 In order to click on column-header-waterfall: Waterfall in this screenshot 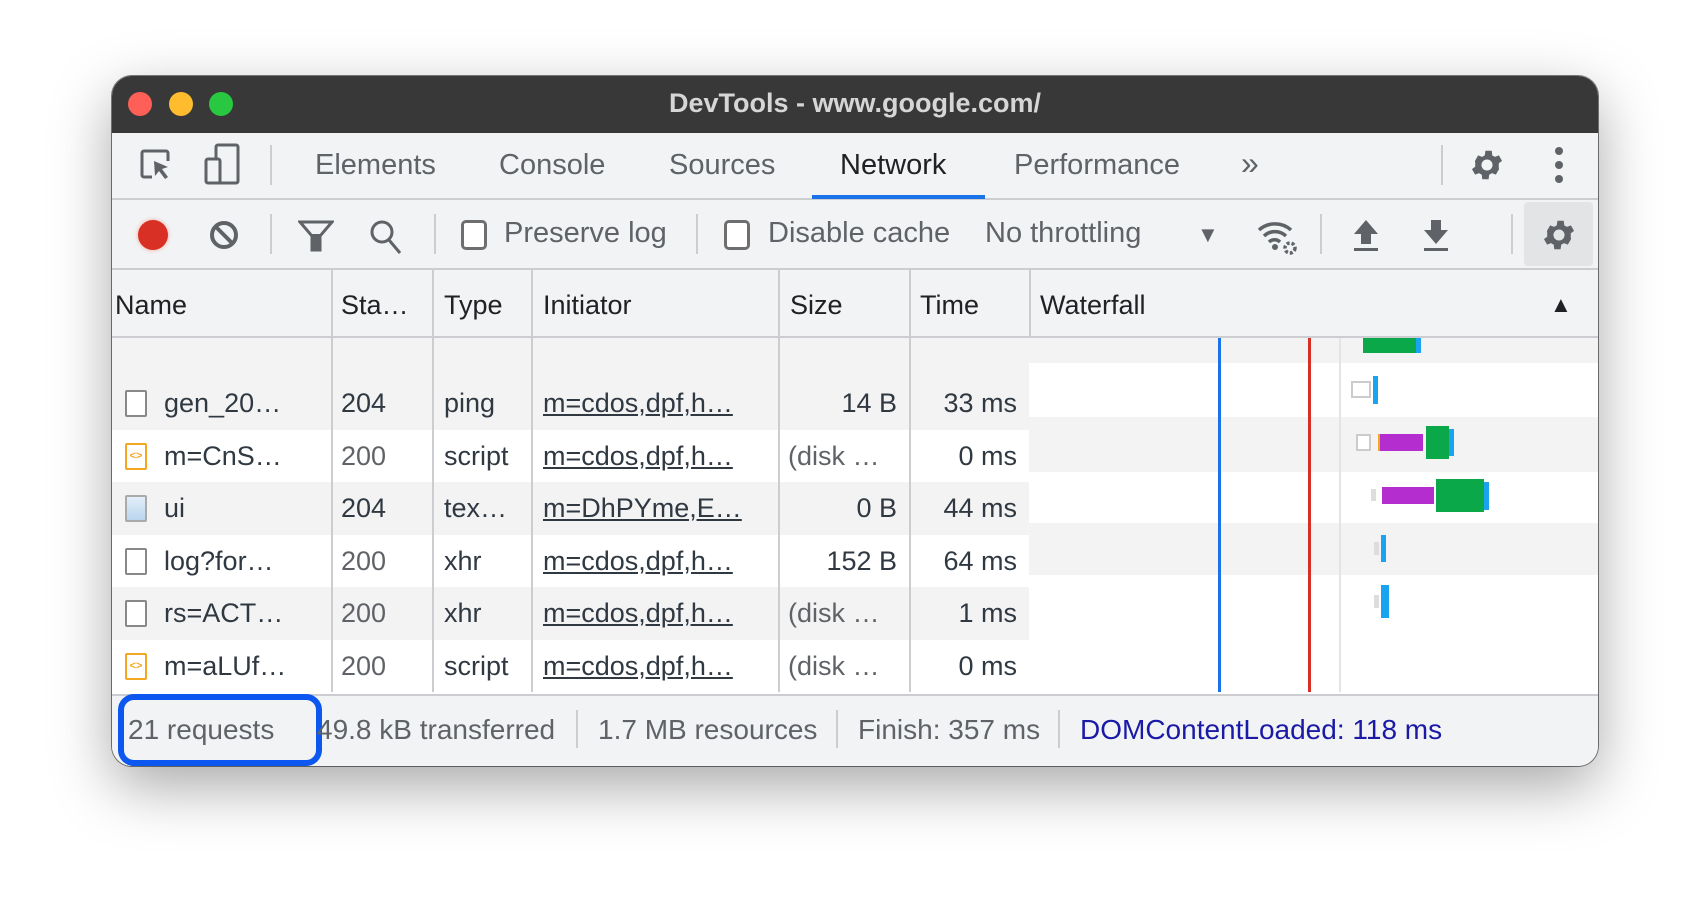, I will do `click(1093, 305)`.